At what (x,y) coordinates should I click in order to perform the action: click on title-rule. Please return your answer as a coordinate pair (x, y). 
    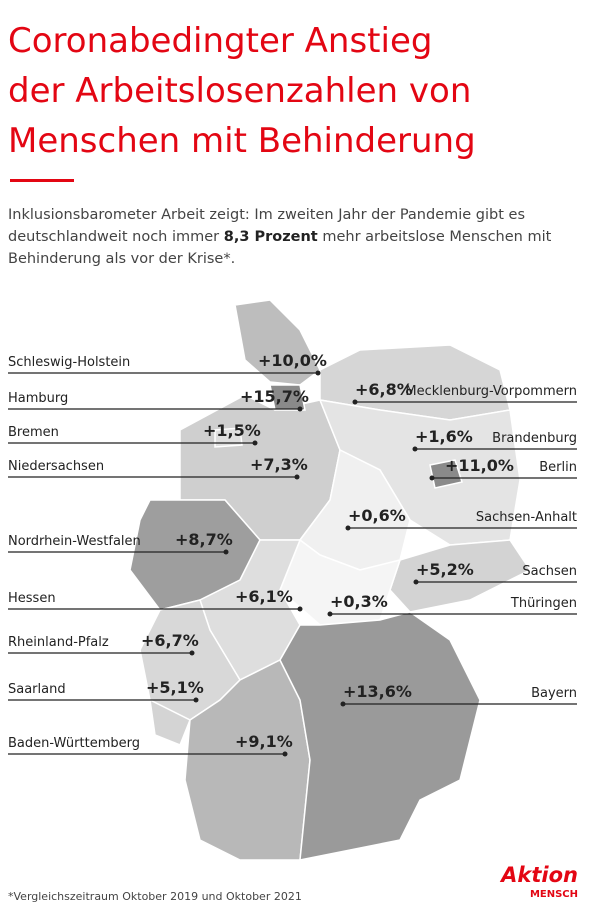
    Looking at the image, I should click on (42, 180).